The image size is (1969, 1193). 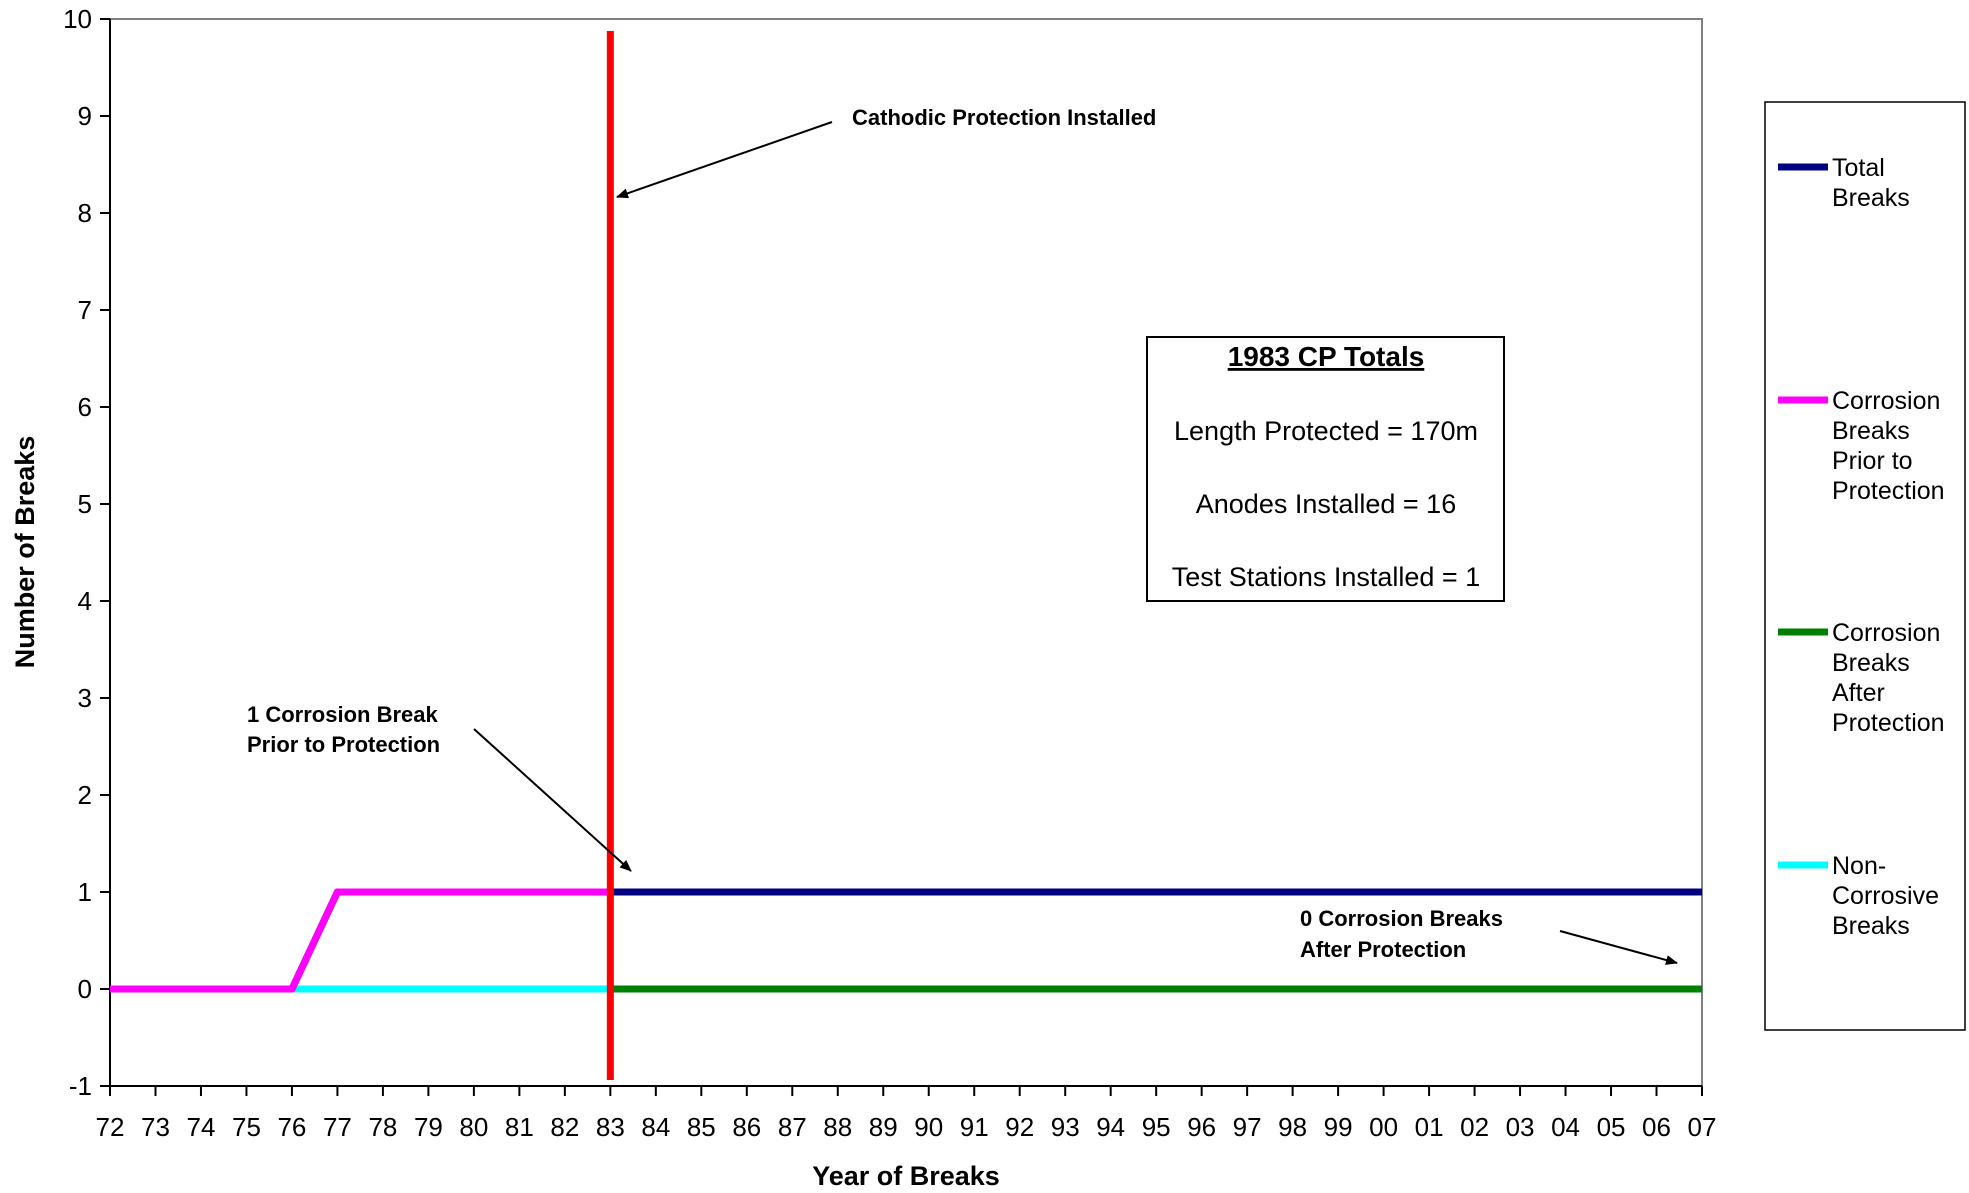 What do you see at coordinates (1326, 431) in the screenshot?
I see `infobox-line-length: Length Protected = 170m` at bounding box center [1326, 431].